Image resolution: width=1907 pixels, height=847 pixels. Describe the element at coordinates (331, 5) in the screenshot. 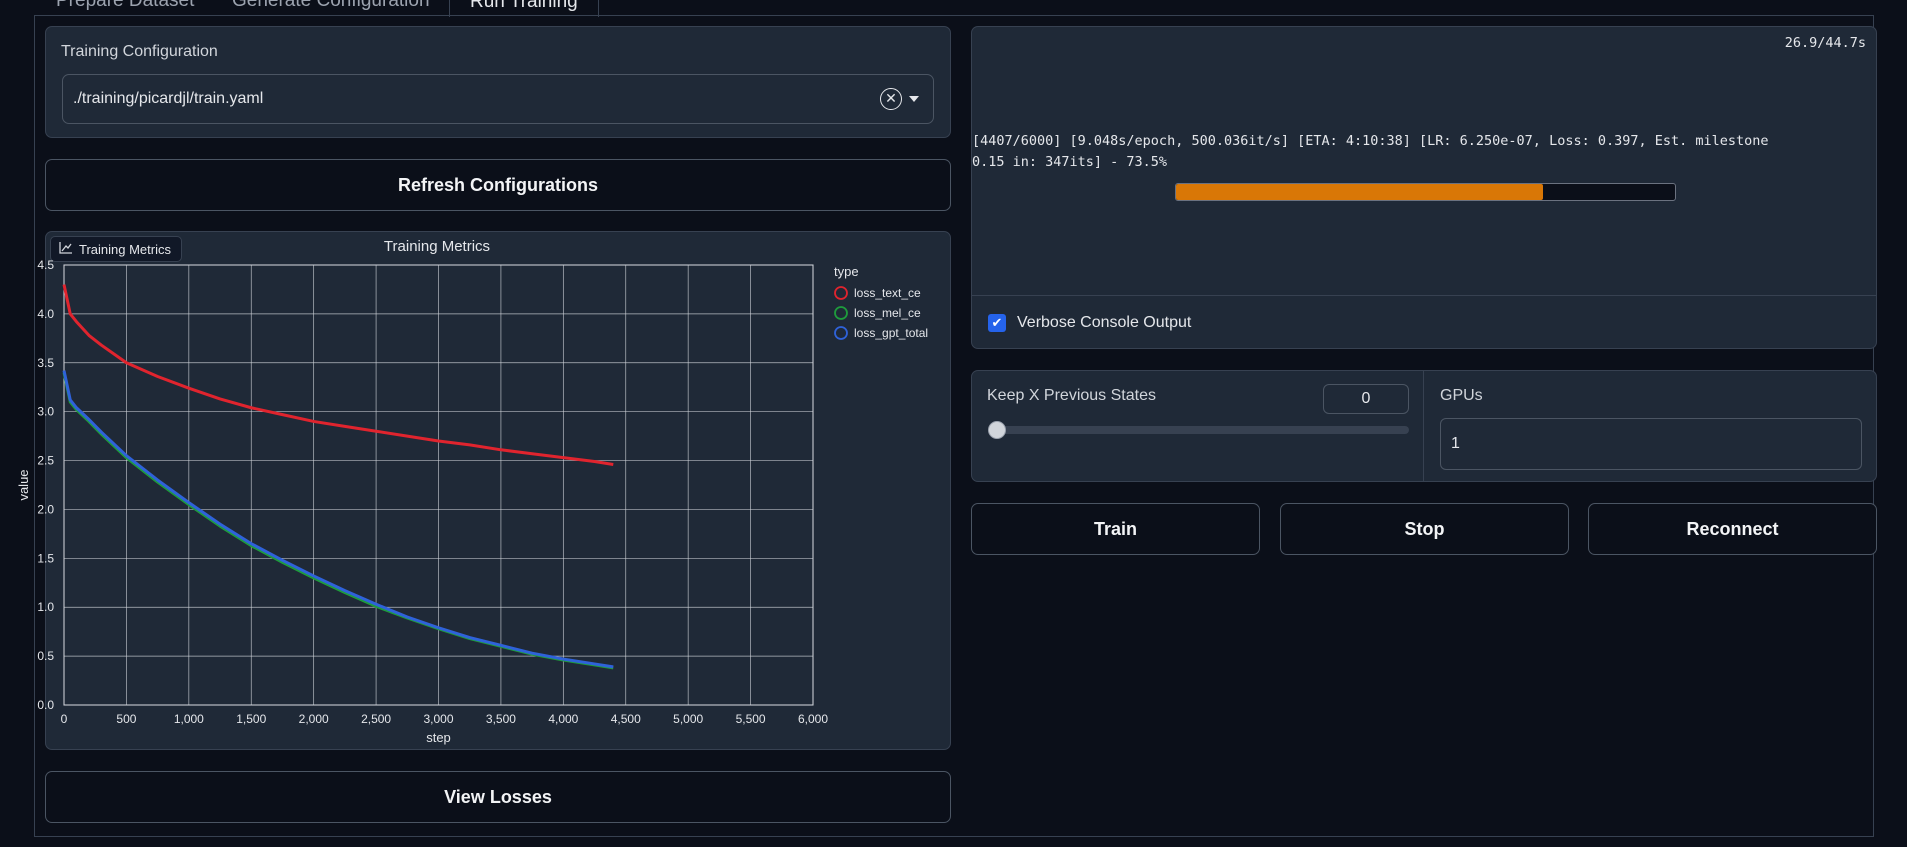

I see `tab-generate-configuration: Generate Configuration` at that location.